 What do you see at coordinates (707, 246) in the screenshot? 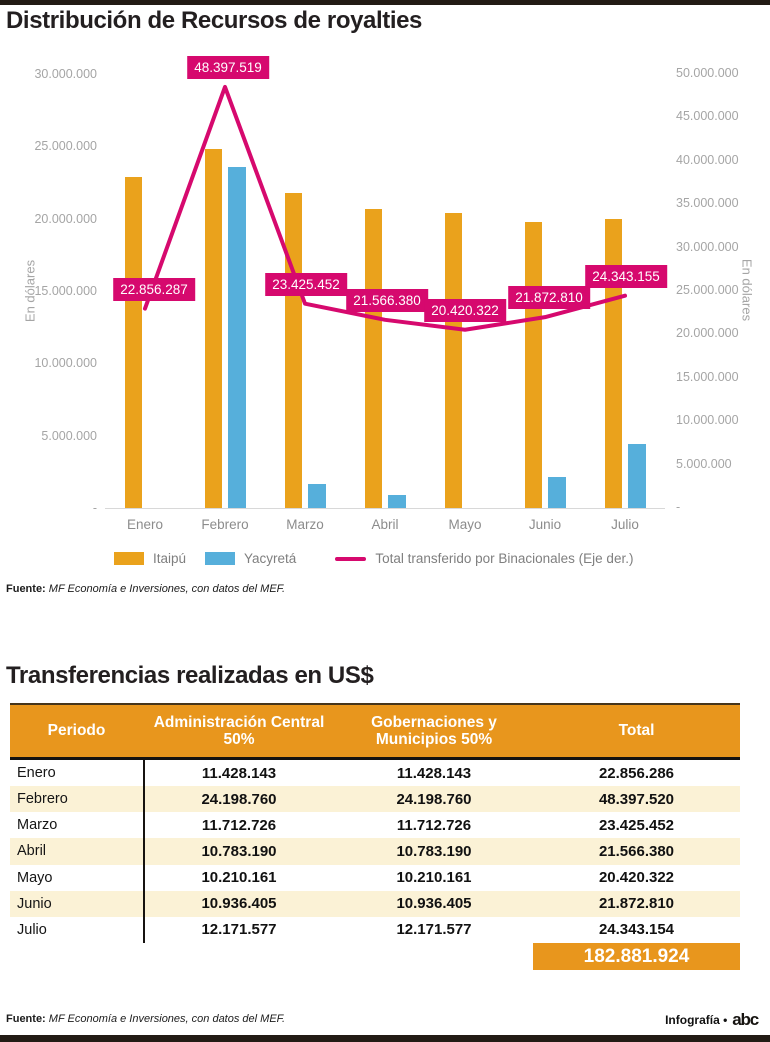
I see `right-axis-tick: 30.000.000` at bounding box center [707, 246].